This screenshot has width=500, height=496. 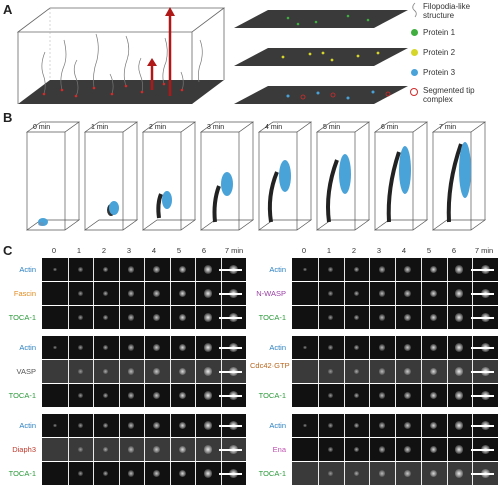 I want to click on panel-a-letter: A, so click(x=8, y=9).